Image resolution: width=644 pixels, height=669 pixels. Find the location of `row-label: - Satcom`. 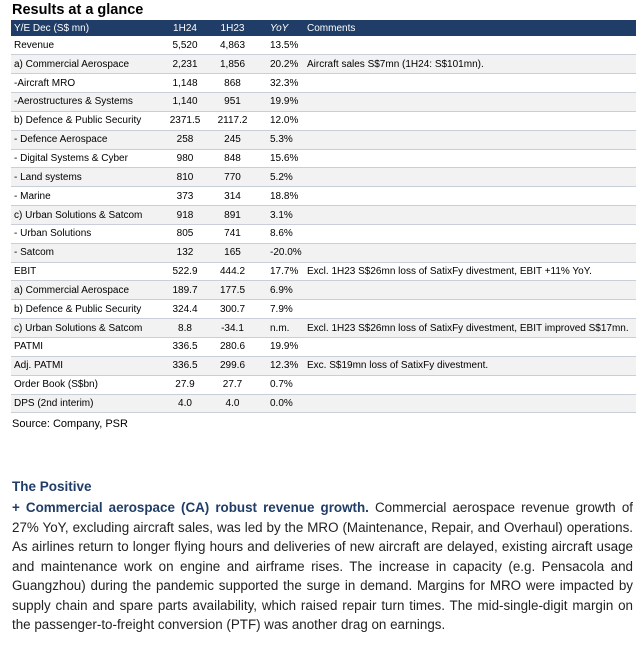

row-label: - Satcom is located at coordinates (86, 253).